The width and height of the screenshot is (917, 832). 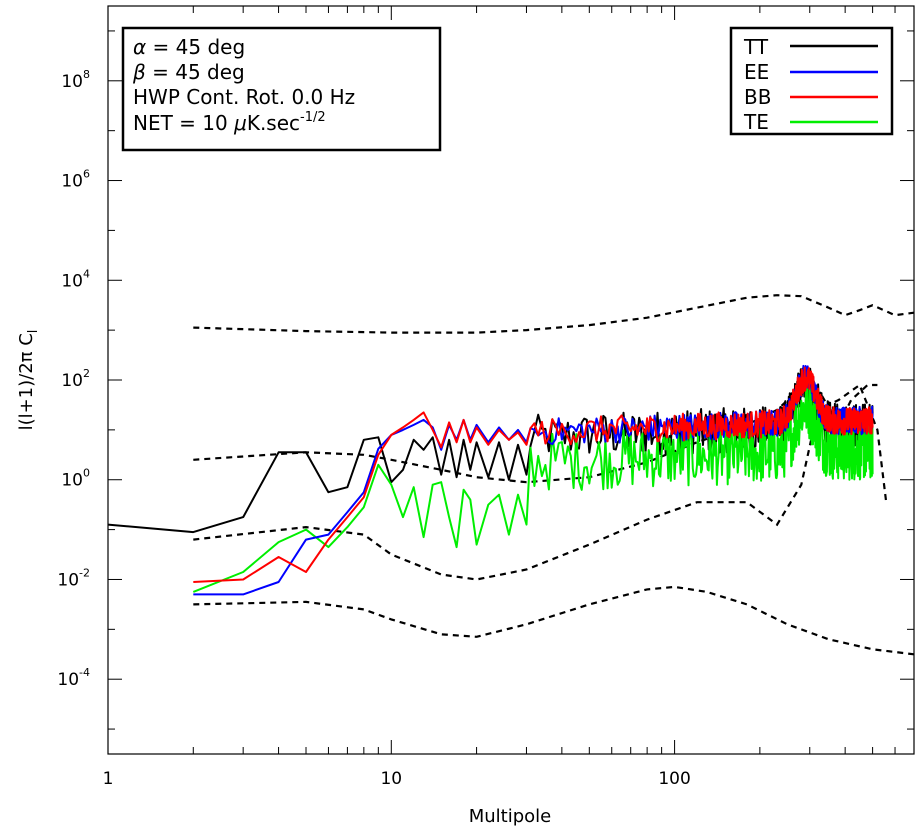 What do you see at coordinates (674, 779) in the screenshot?
I see `x-tick-label: 100` at bounding box center [674, 779].